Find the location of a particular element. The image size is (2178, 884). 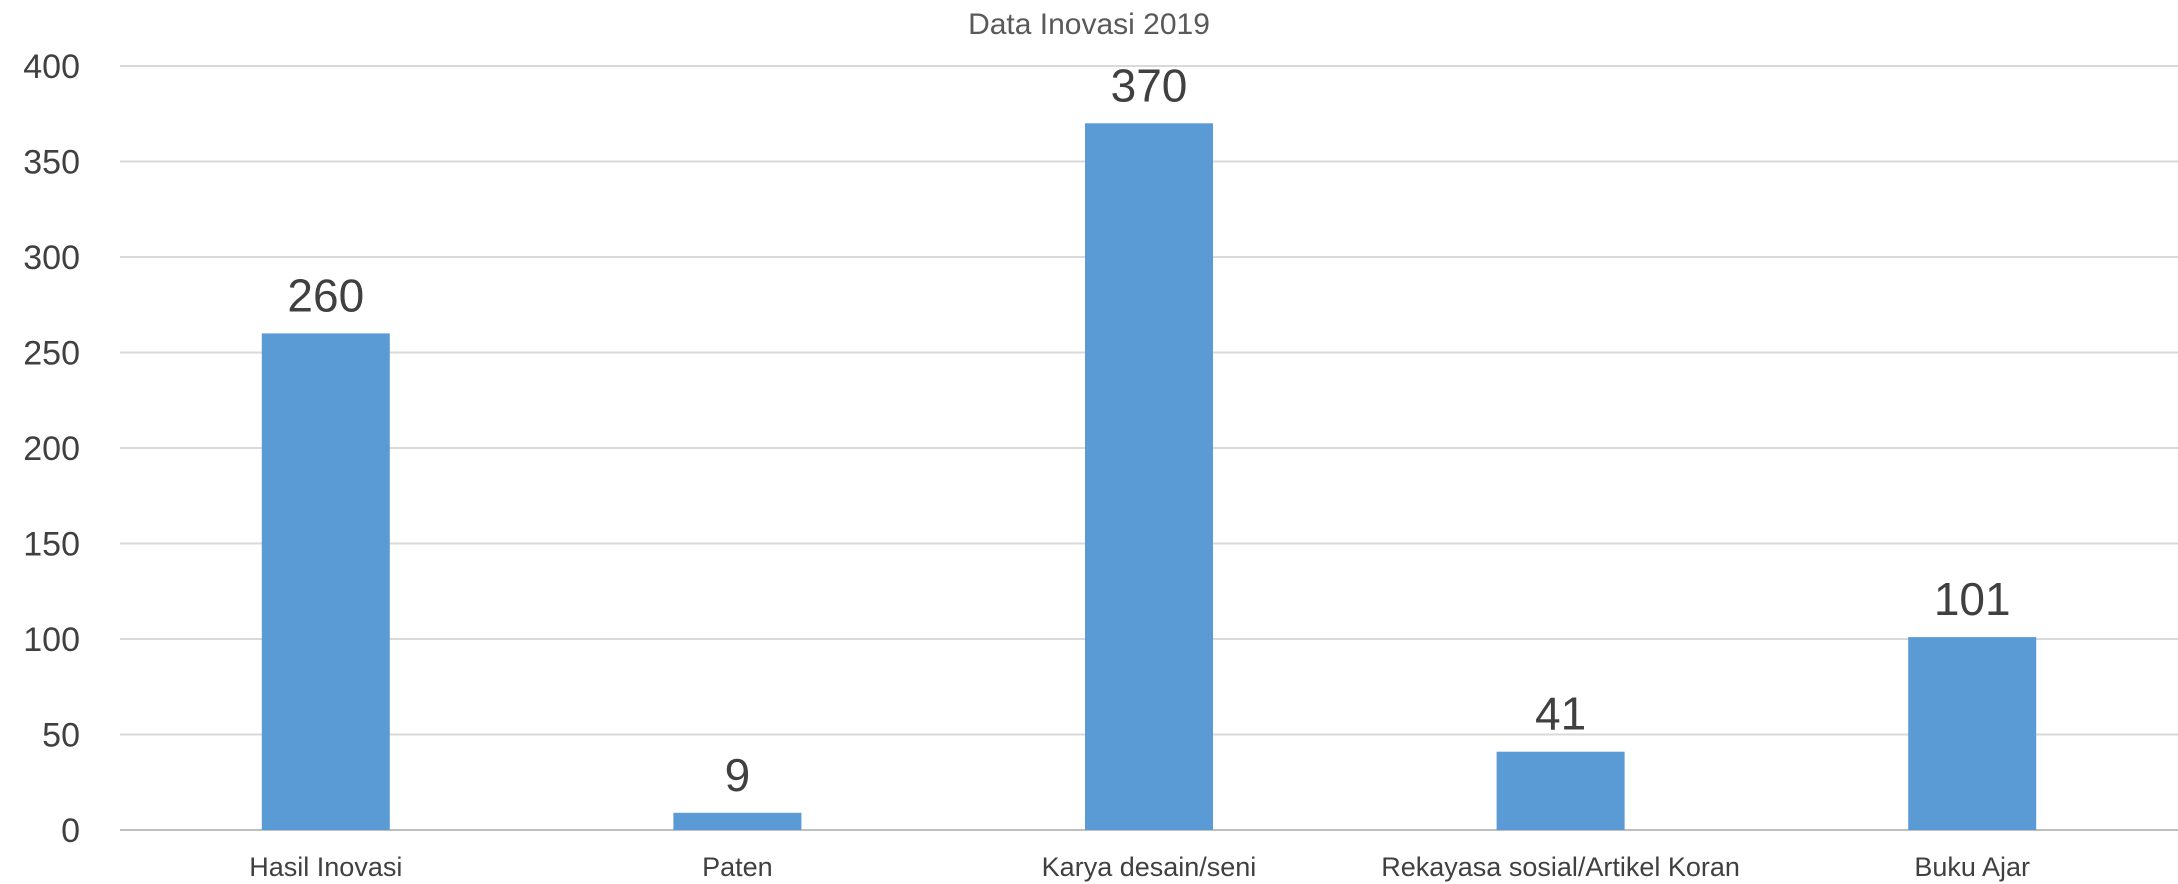

y-tick-label: 0 is located at coordinates (70, 831).